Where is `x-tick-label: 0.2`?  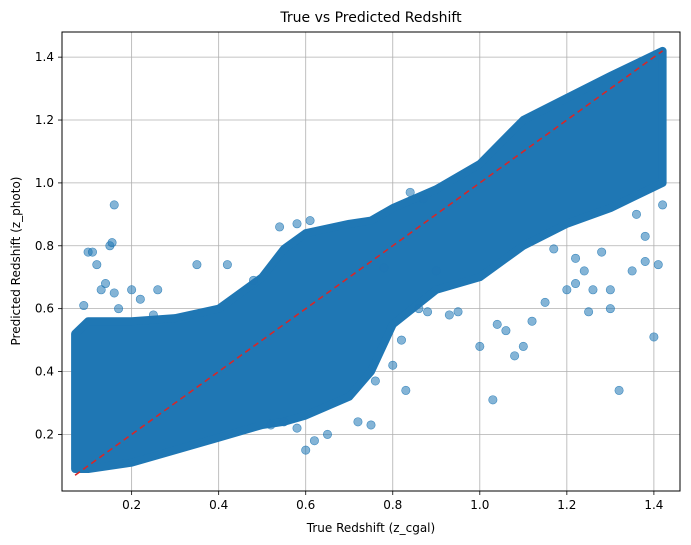
x-tick-label: 0.2 is located at coordinates (131, 505).